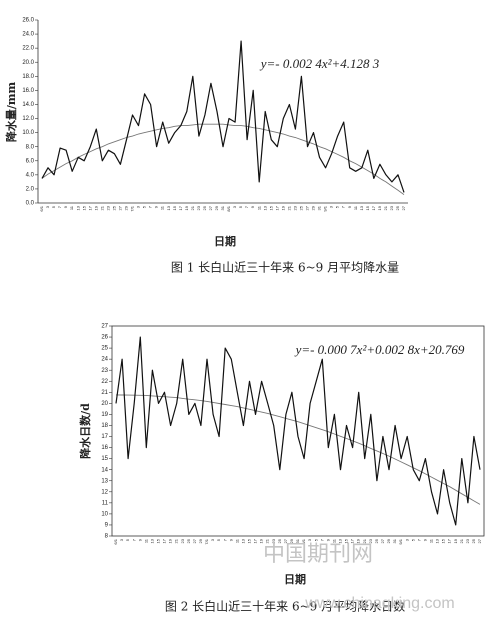 The height and width of the screenshot is (617, 492). I want to click on y-tick-label: 24, so click(104, 360).